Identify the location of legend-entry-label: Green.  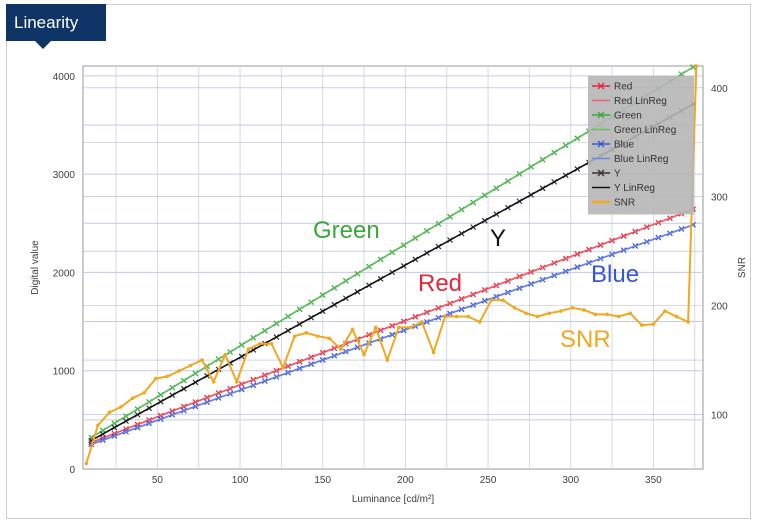
(628, 116).